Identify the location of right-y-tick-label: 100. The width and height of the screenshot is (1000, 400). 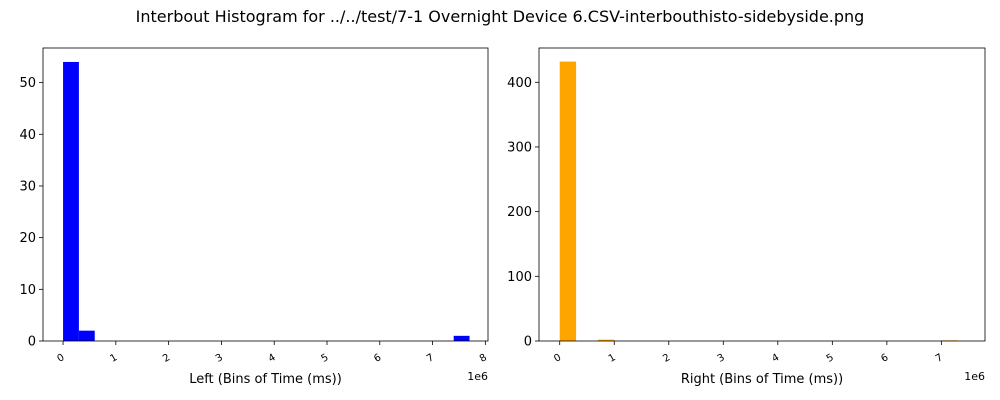
(519, 277).